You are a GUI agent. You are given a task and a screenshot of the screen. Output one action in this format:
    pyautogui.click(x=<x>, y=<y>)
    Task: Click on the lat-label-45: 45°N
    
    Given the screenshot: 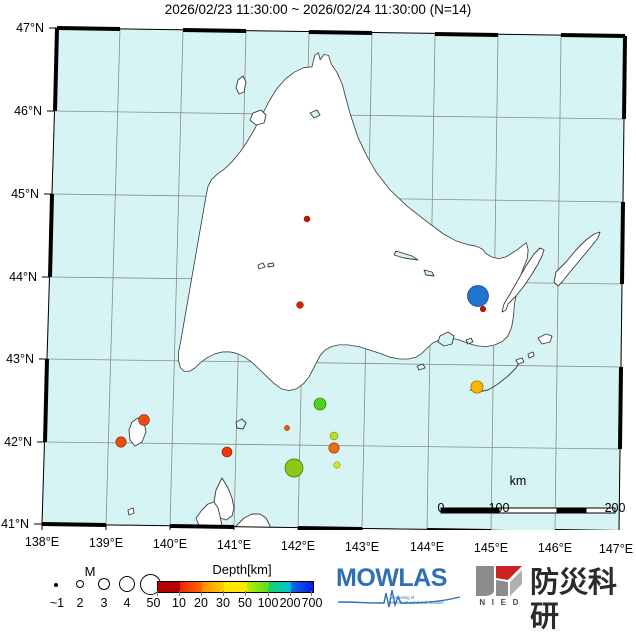 What is the action you would take?
    pyautogui.click(x=25, y=194)
    